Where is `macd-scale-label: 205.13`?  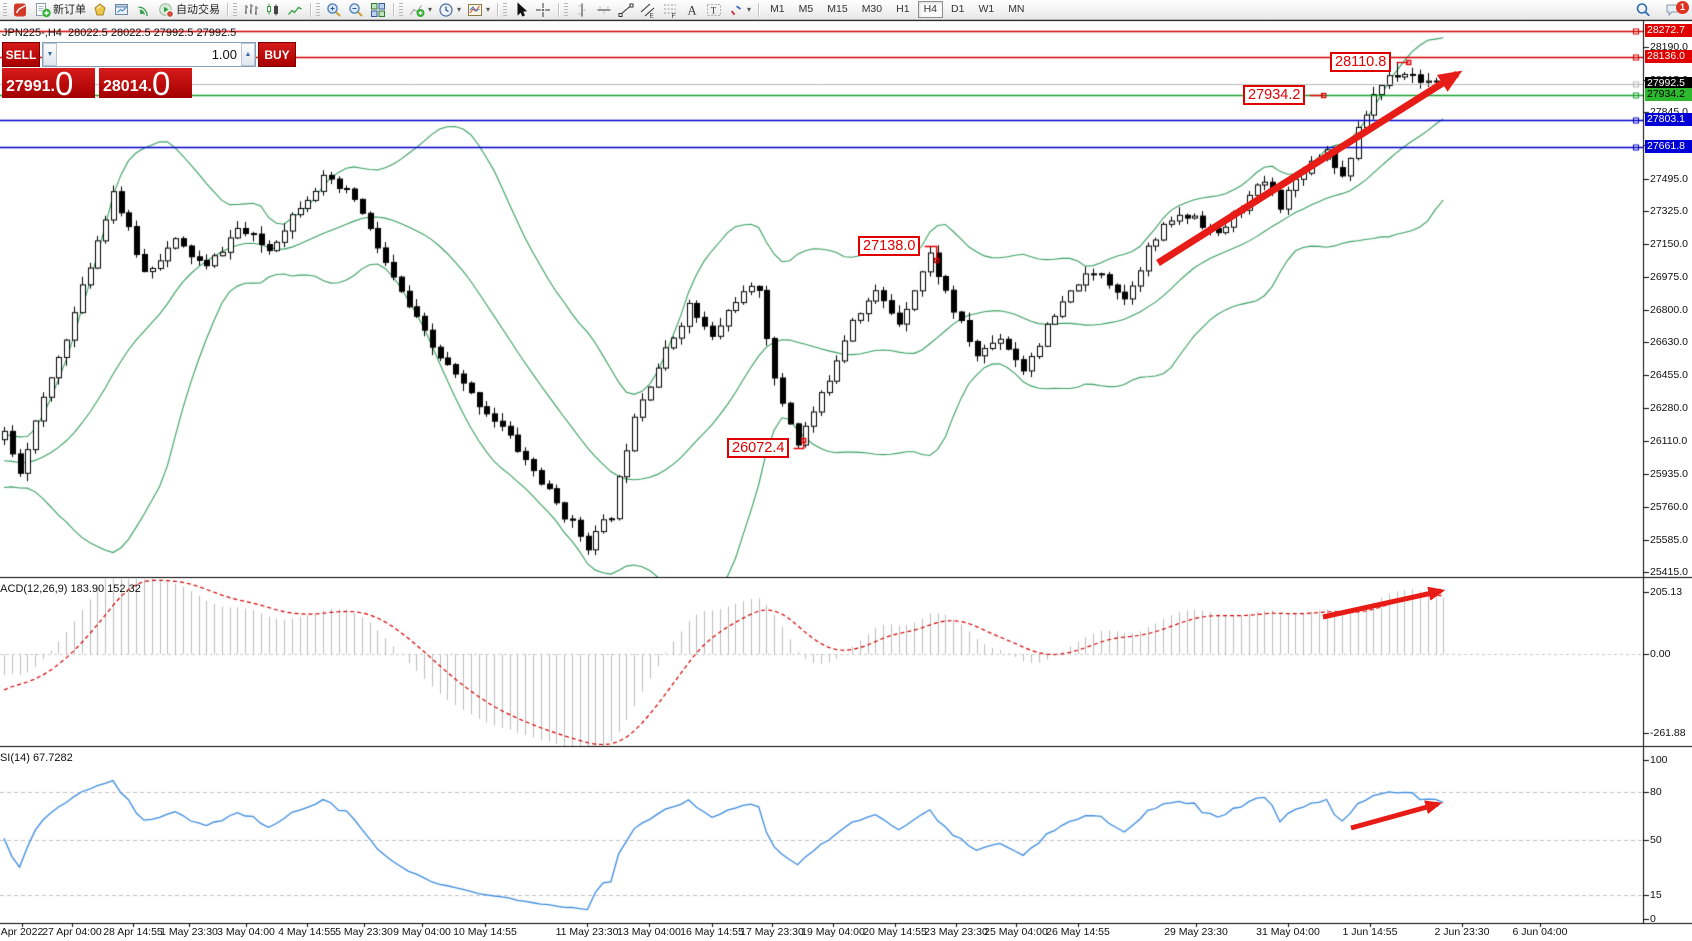 macd-scale-label: 205.13 is located at coordinates (1666, 592).